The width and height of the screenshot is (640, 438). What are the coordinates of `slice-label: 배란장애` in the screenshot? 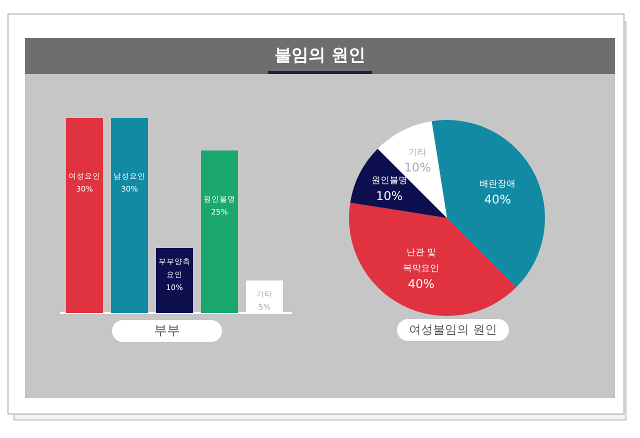 It's located at (498, 185).